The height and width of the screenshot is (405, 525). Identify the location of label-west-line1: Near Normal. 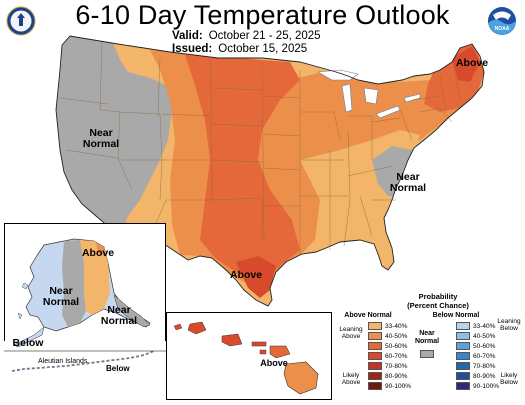
(101, 138).